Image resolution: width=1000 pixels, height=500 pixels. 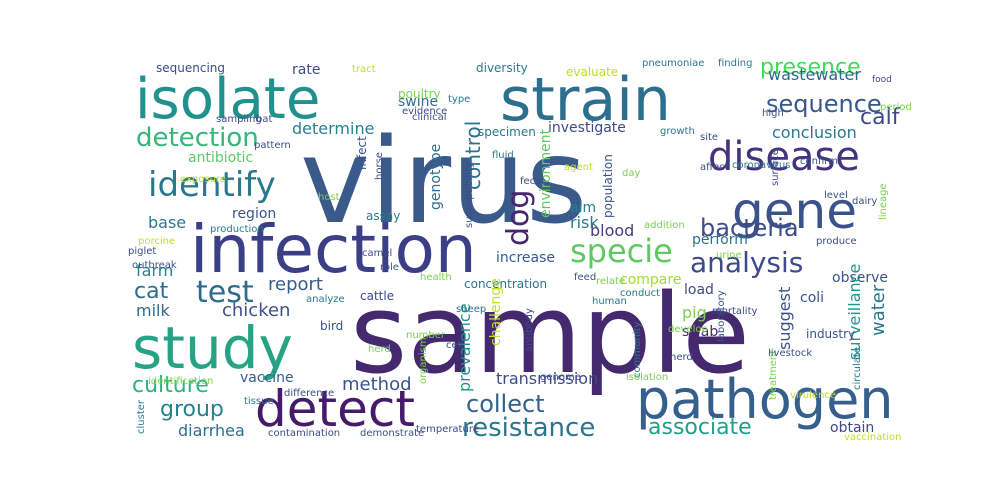 I want to click on word-conduct: conduct, so click(x=640, y=293).